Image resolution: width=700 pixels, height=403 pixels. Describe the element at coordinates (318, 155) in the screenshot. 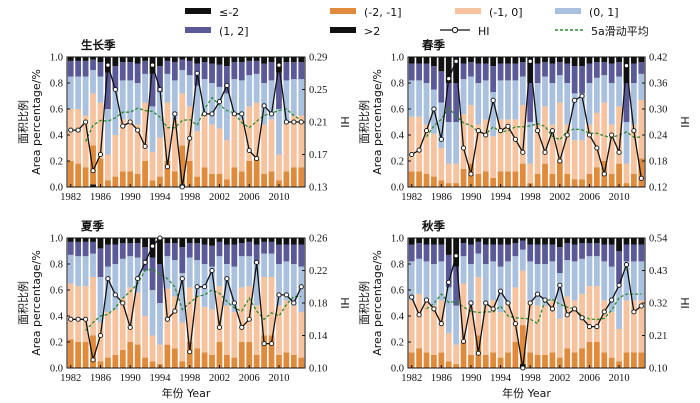

I see `hi-tick-label: 0.17` at that location.